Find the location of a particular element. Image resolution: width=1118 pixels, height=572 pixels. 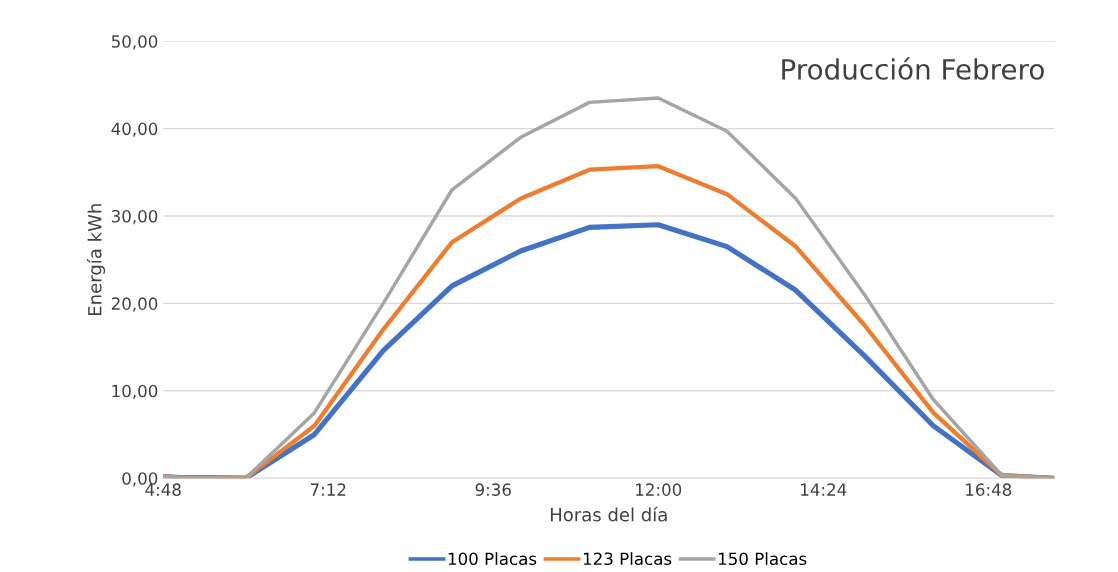

legend-label: 150 Placas is located at coordinates (762, 559).